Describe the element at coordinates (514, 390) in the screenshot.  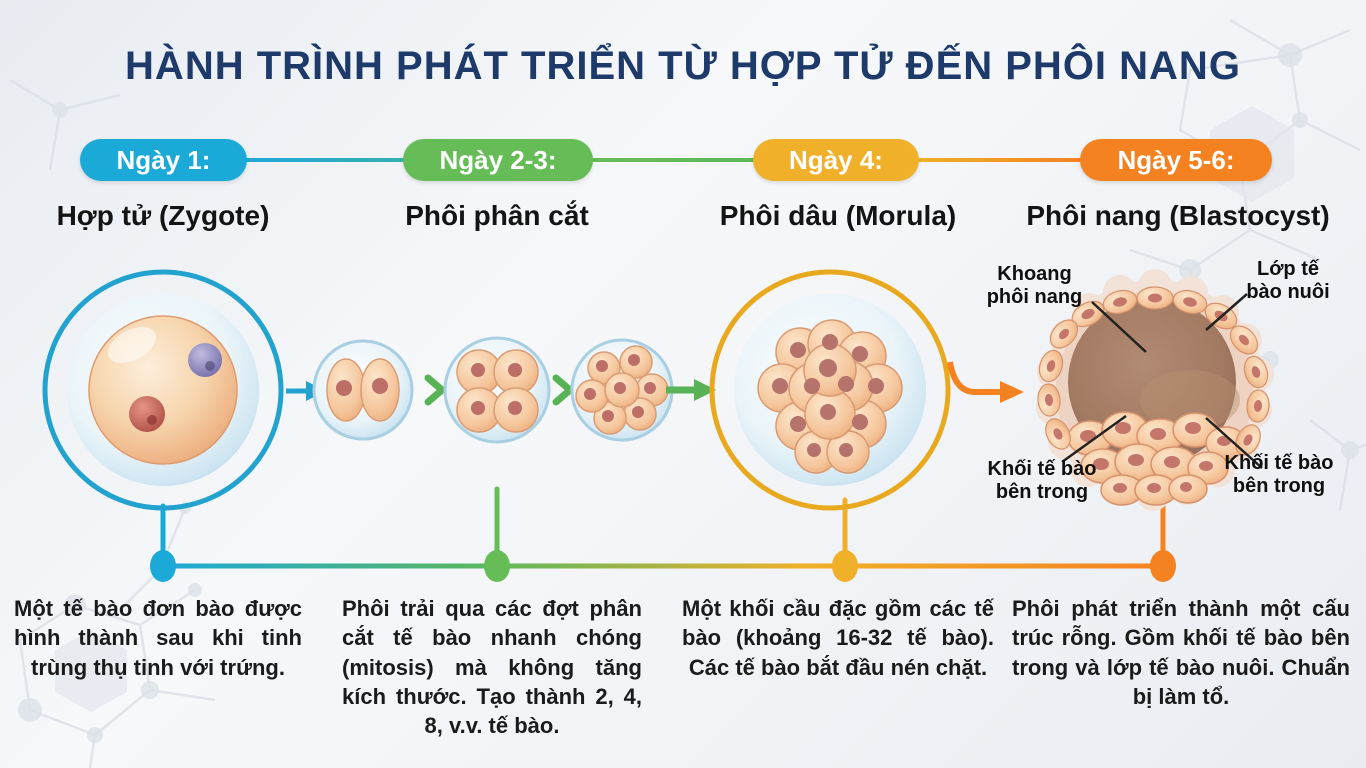
I see `cleavage-illustration` at that location.